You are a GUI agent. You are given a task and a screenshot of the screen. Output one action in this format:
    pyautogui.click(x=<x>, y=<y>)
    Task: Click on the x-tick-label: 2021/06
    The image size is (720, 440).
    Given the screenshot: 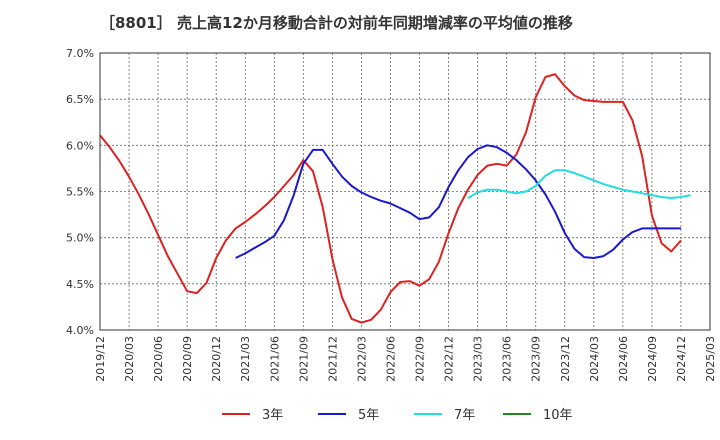 What is the action you would take?
    pyautogui.click(x=274, y=359)
    